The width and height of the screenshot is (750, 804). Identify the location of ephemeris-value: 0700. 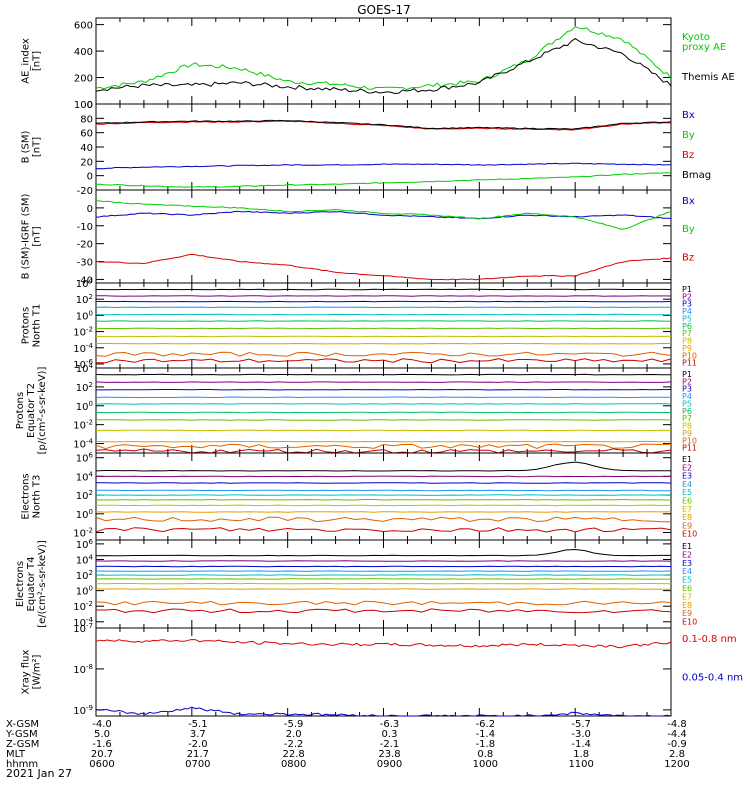
(197, 764).